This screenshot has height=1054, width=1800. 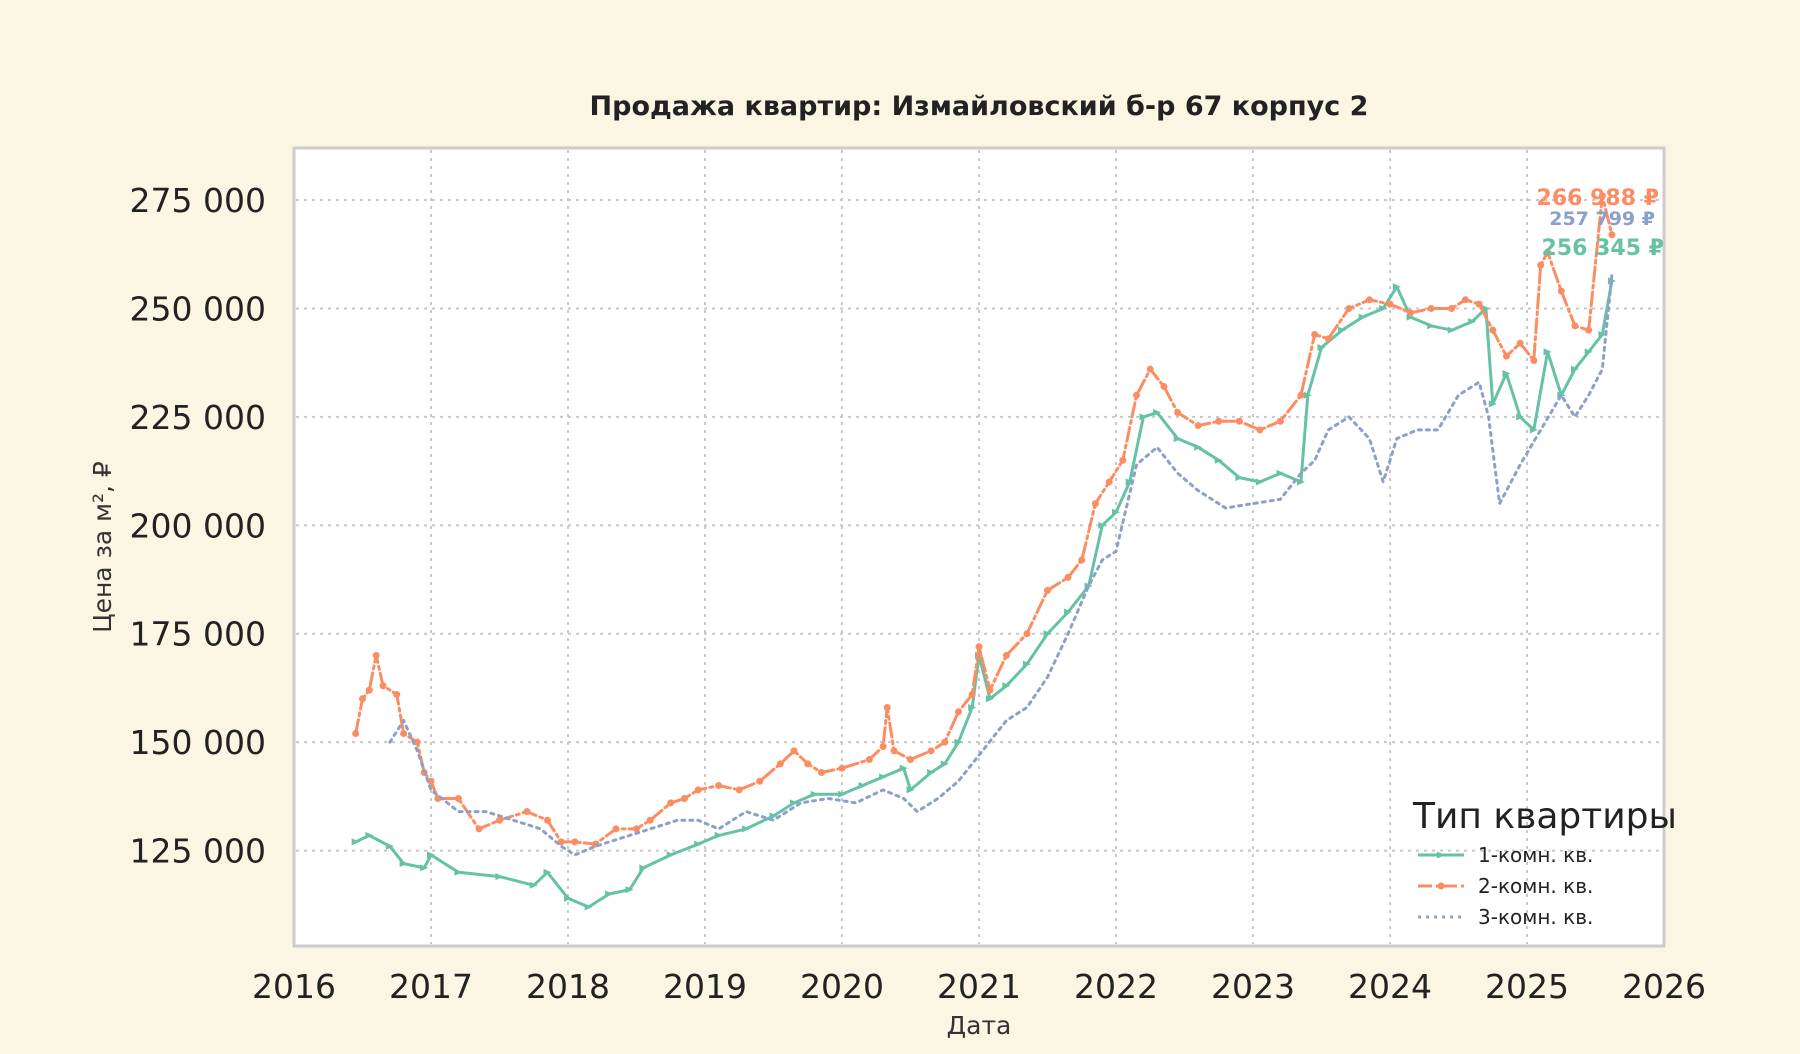 I want to click on end-label-series-2: 266 988 ₽, so click(x=1598, y=198).